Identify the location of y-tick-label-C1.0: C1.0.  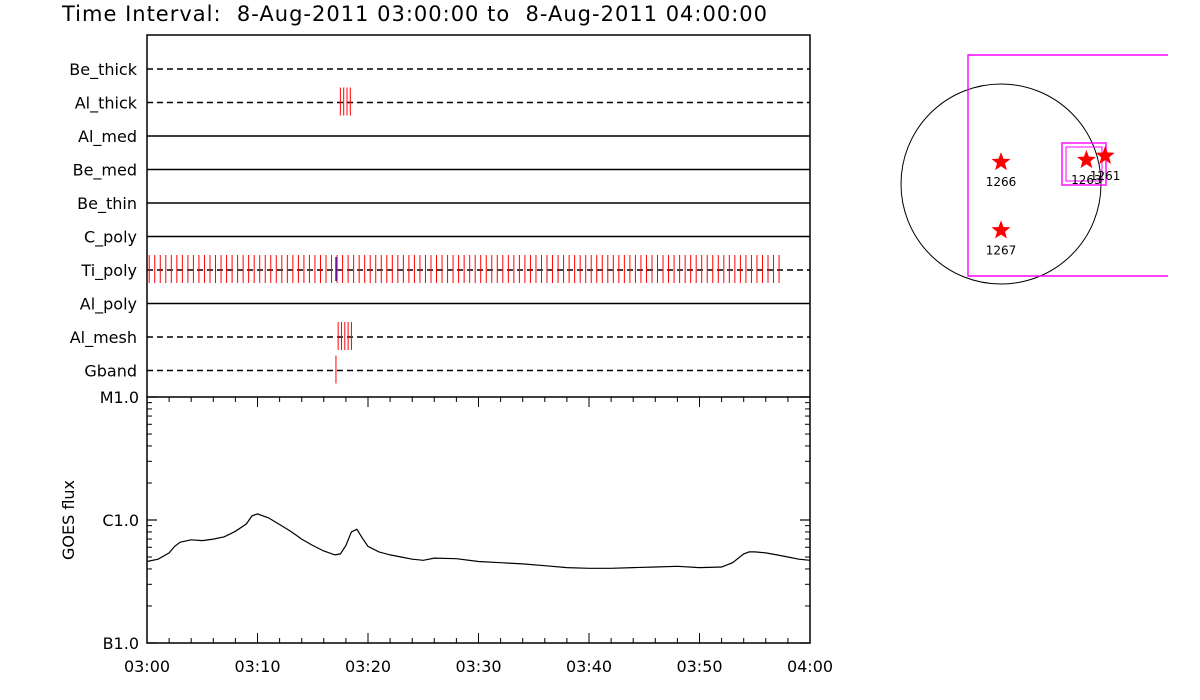
(120, 520).